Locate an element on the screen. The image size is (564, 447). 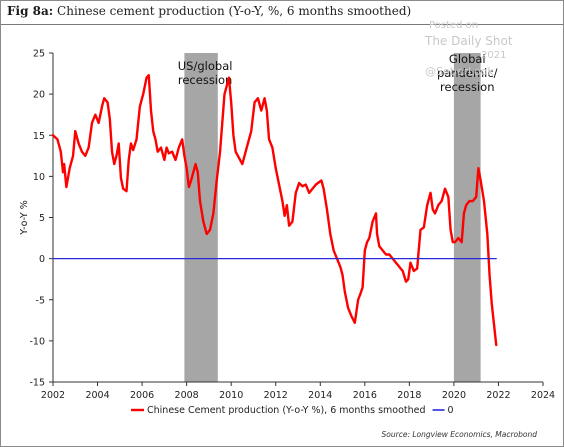
source-note: Source: Longview Economics, Macrobond is located at coordinates (459, 434).